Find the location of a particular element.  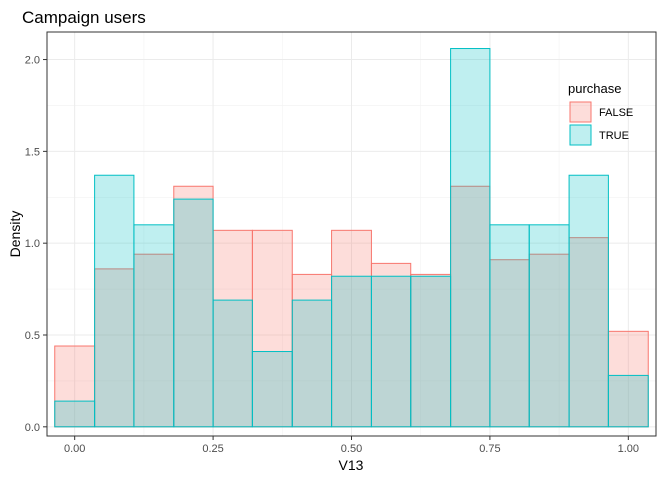

y-axis-ticks: 0.0 0.5 1.0 1.5 2.0 is located at coordinates (36, 244).